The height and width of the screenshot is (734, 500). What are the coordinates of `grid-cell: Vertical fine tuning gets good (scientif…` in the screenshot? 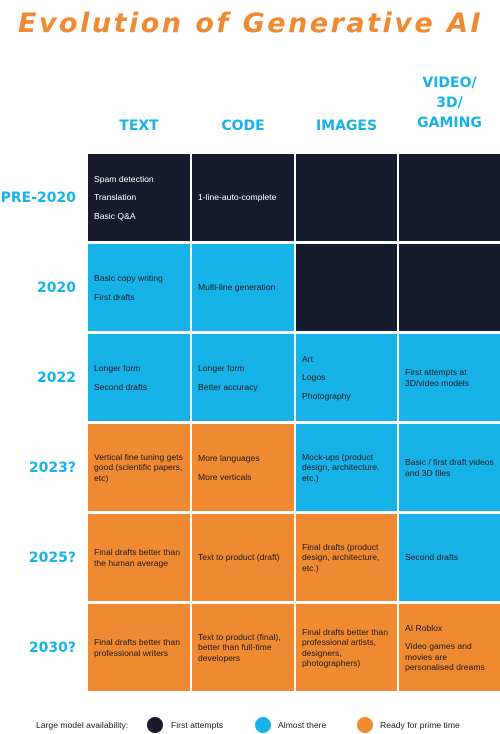 It's located at (139, 467).